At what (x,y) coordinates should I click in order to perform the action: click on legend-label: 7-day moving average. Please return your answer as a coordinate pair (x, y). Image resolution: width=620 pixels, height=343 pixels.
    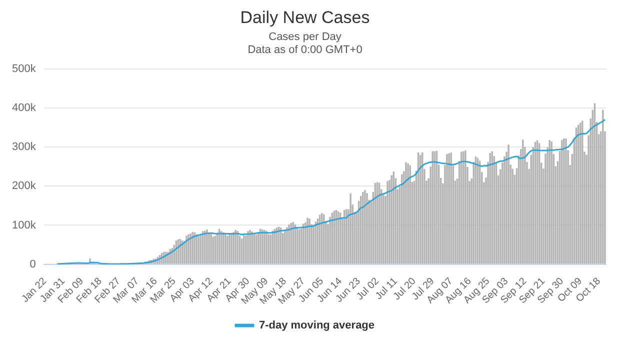
    Looking at the image, I should click on (316, 326).